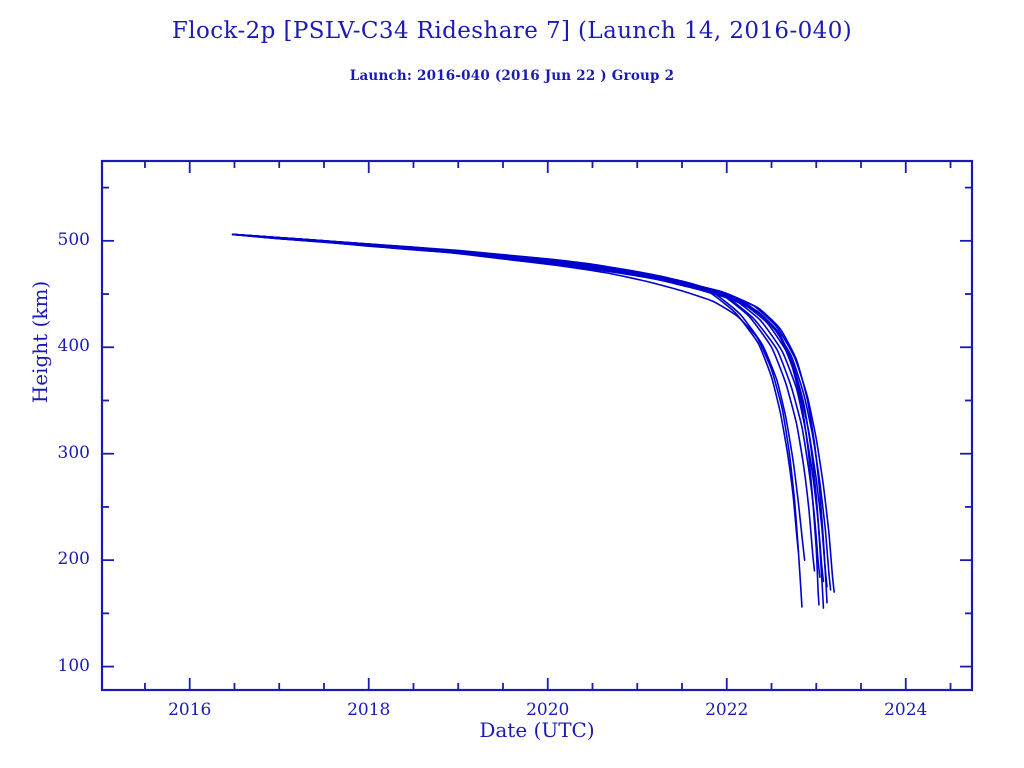 This screenshot has height=768, width=1024. Describe the element at coordinates (73, 239) in the screenshot. I see `y-tick-label: 500` at that location.